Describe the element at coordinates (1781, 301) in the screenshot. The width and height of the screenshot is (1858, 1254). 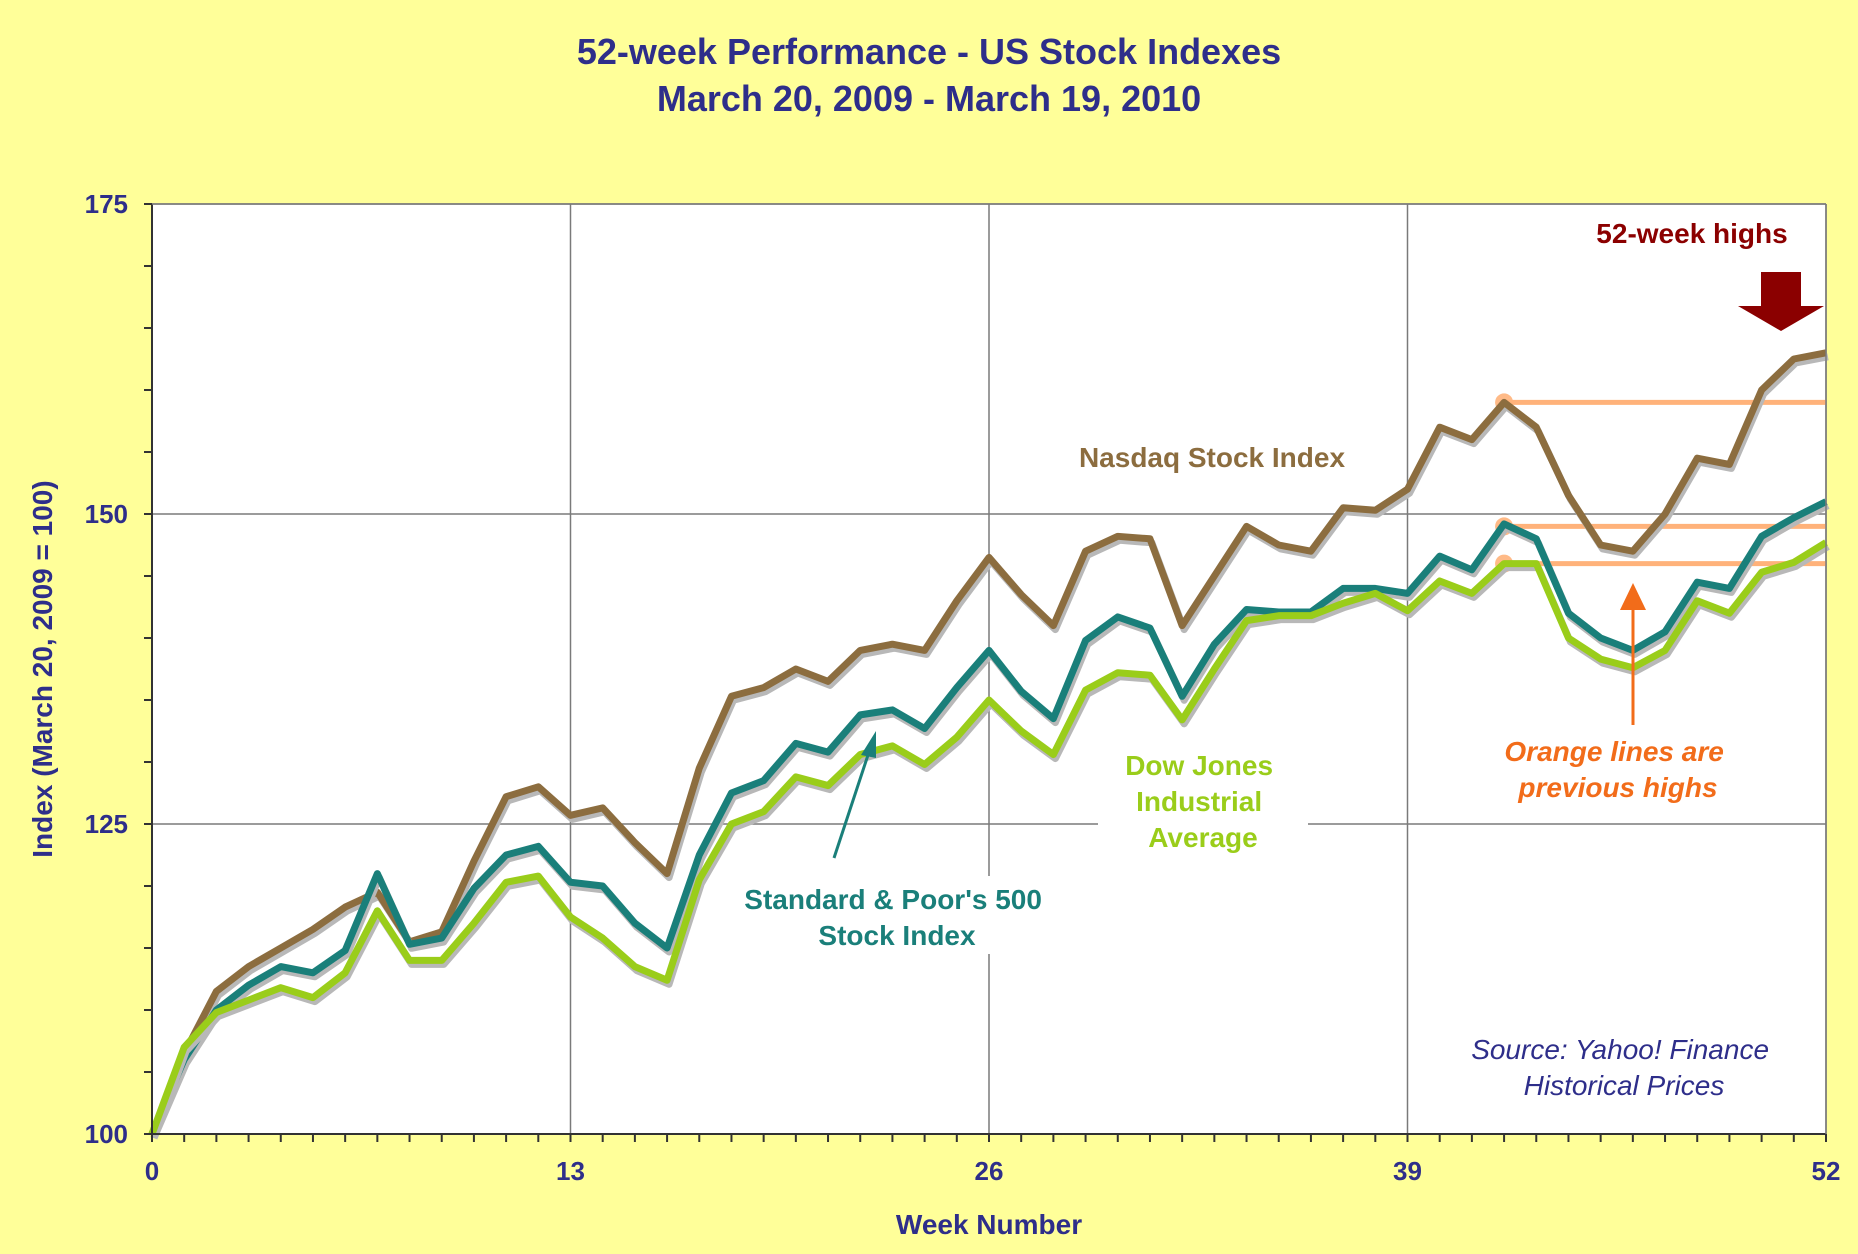
I see `highs-arrow-icon` at that location.